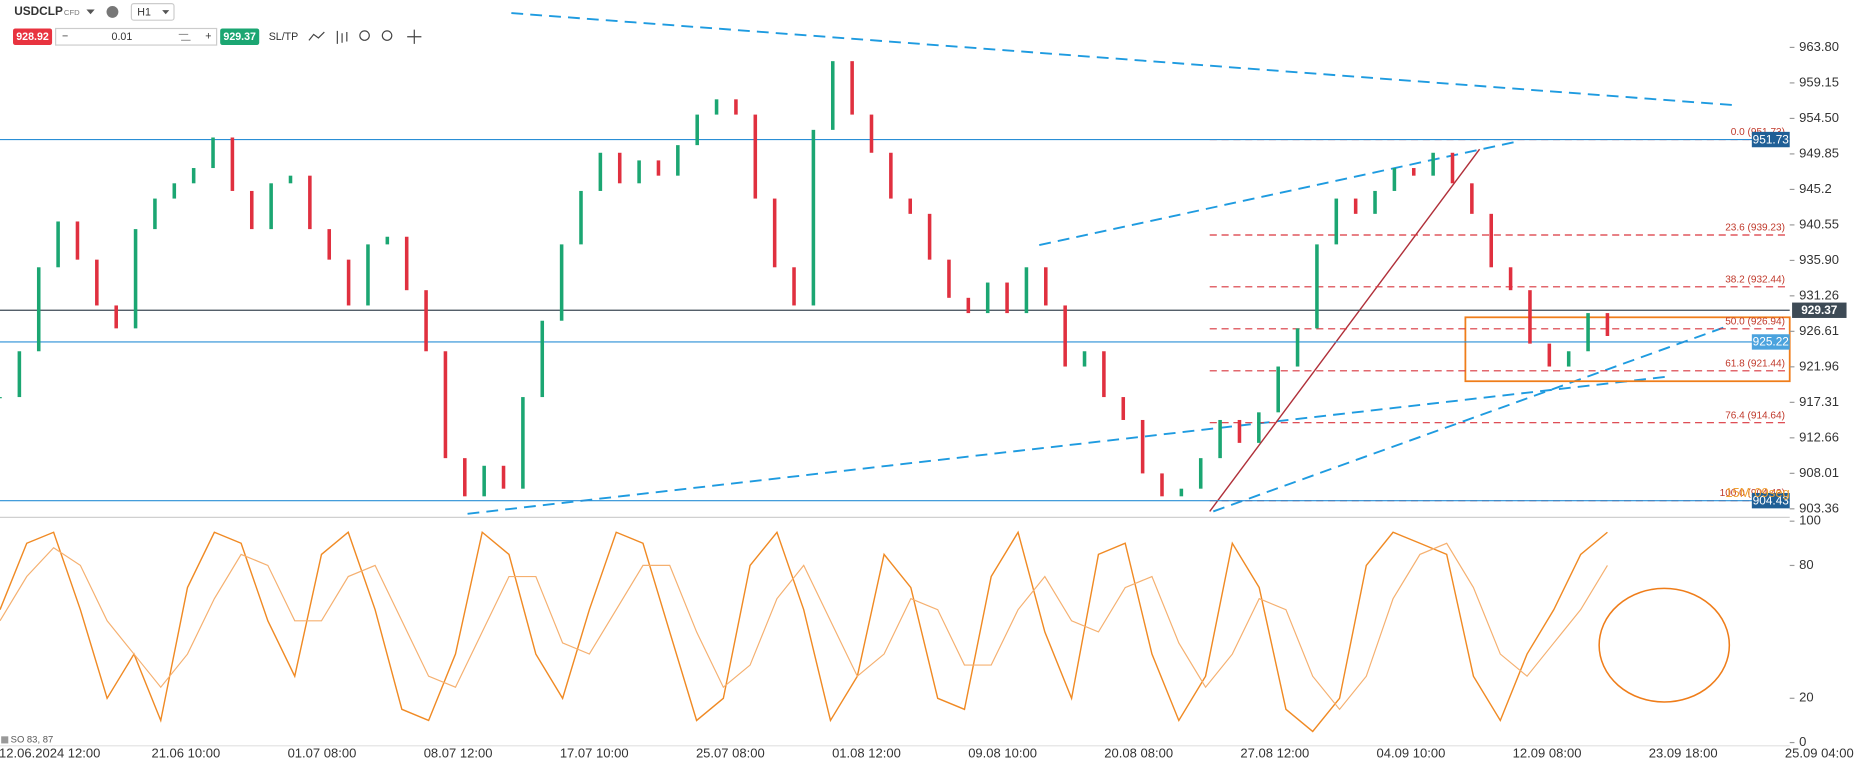  What do you see at coordinates (284, 37) in the screenshot?
I see `sltp-button: SL/TP` at bounding box center [284, 37].